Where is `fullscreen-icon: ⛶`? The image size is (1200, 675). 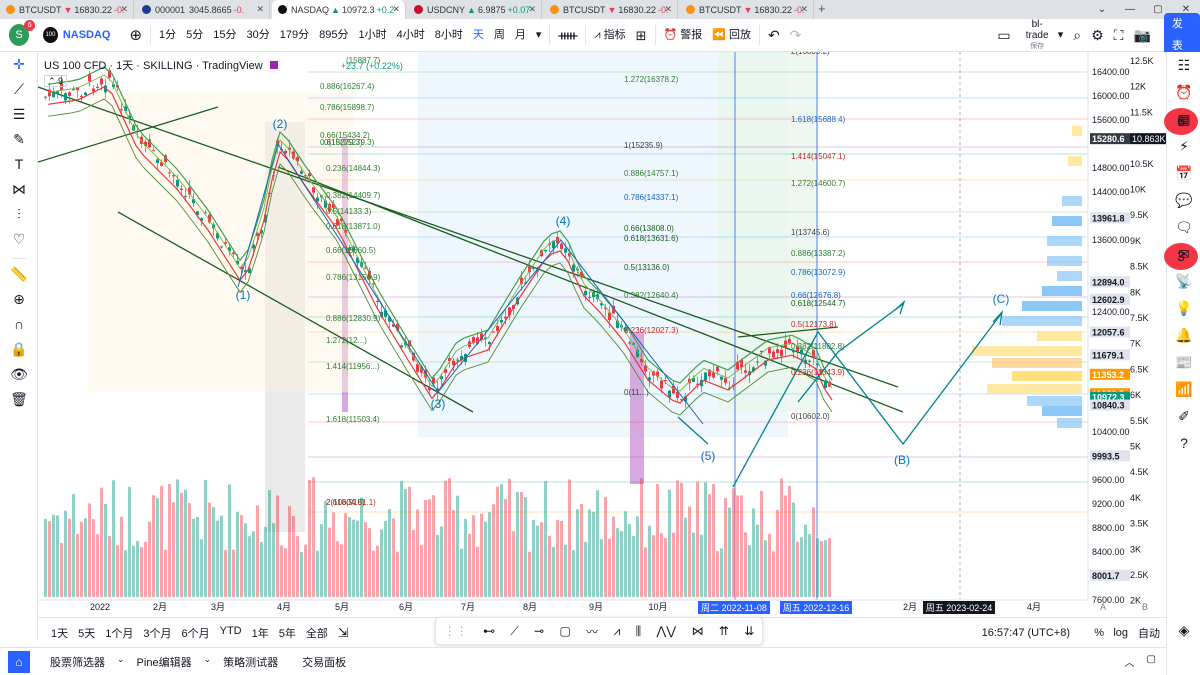
fullscreen-icon: ⛶ is located at coordinates (1118, 34).